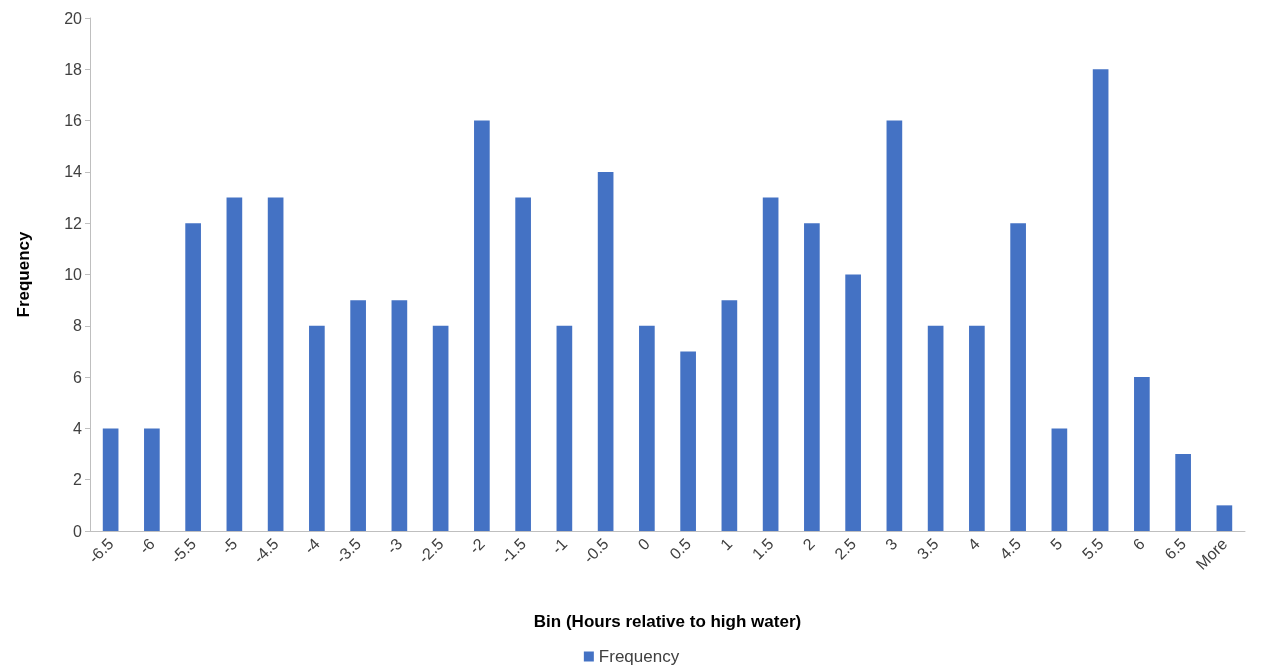 The width and height of the screenshot is (1263, 672). I want to click on x-tick-label: 5.5, so click(1092, 548).